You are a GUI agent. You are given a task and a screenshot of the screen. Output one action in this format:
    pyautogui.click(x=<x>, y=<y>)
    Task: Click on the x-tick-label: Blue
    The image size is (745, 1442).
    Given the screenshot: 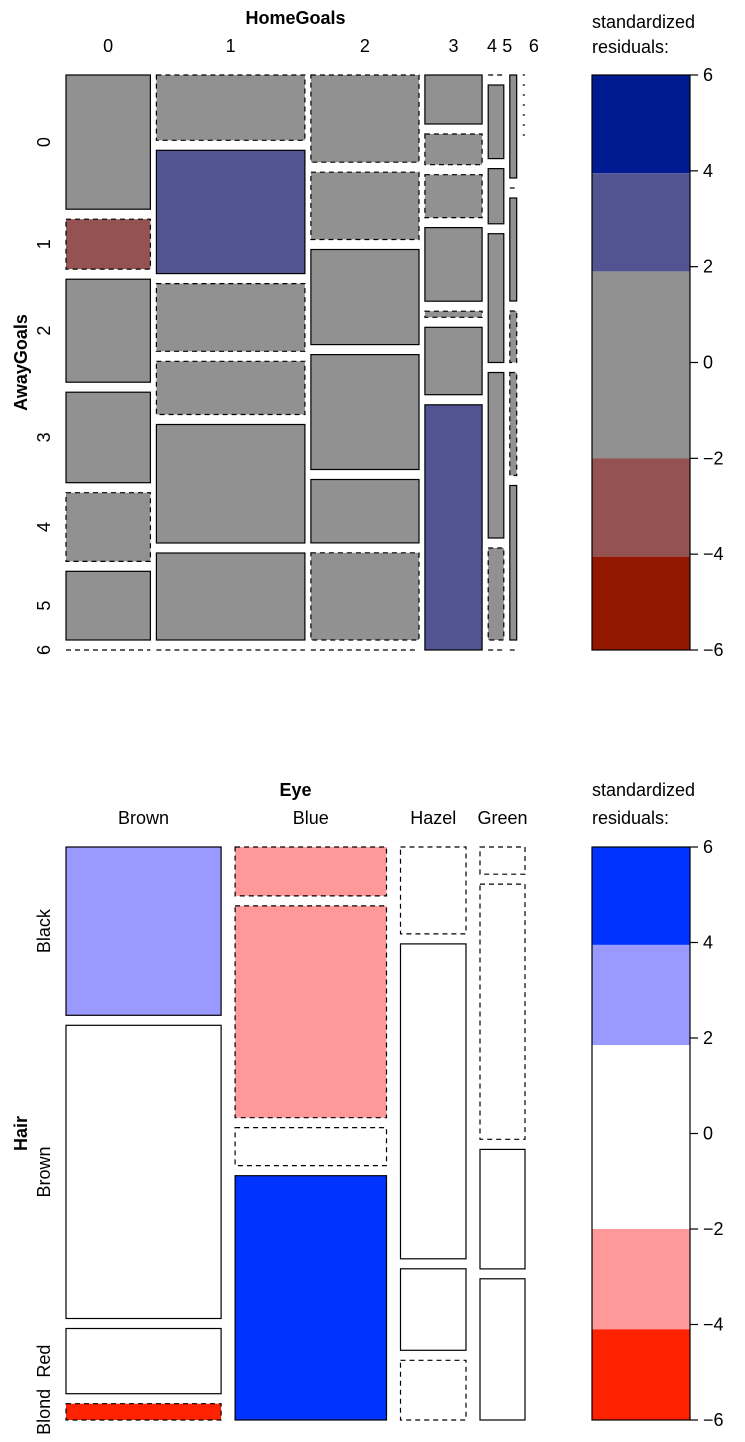 What is the action you would take?
    pyautogui.click(x=311, y=818)
    